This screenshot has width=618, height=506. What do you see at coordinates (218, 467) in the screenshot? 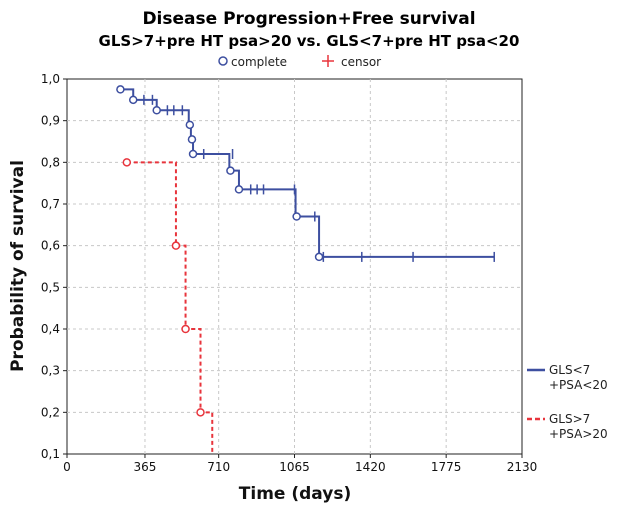
I see `x-tick-label: 710` at bounding box center [218, 467].